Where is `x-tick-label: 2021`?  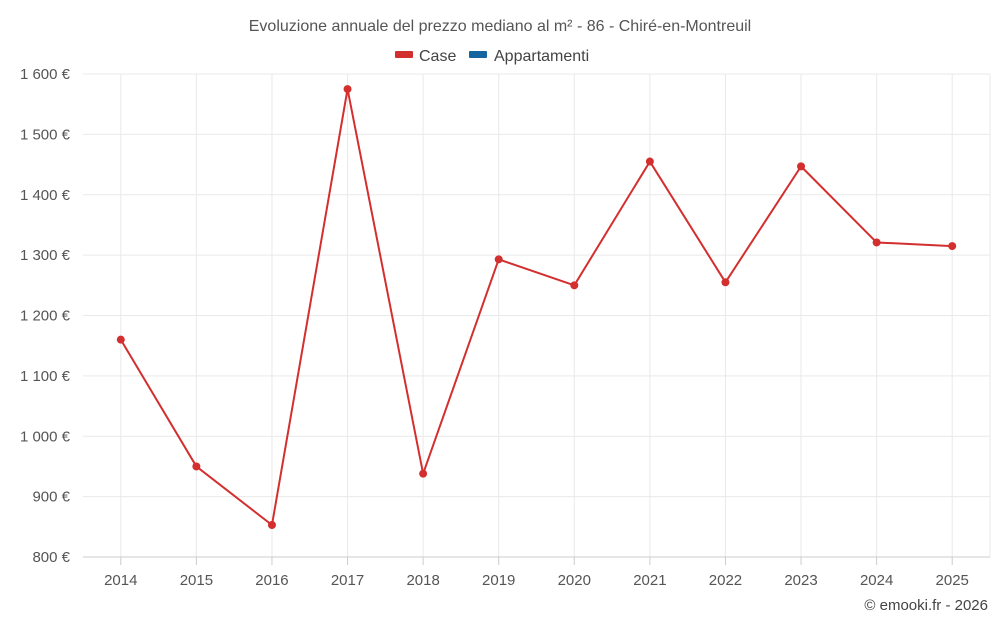 x-tick-label: 2021 is located at coordinates (649, 580).